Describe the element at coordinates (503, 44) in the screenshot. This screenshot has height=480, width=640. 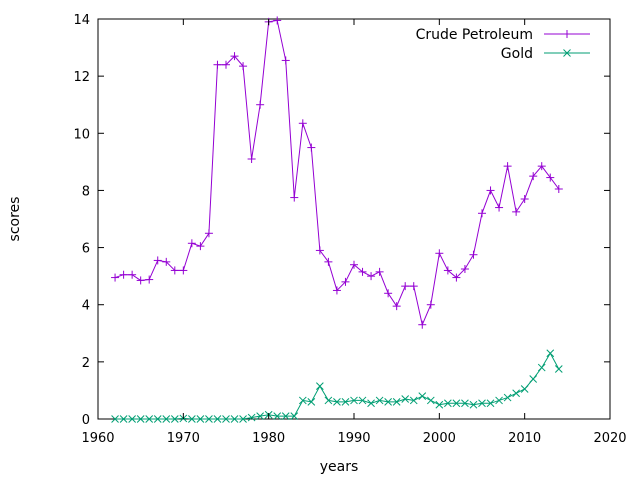
I see `legend: Crude Petroleum Gold` at that location.